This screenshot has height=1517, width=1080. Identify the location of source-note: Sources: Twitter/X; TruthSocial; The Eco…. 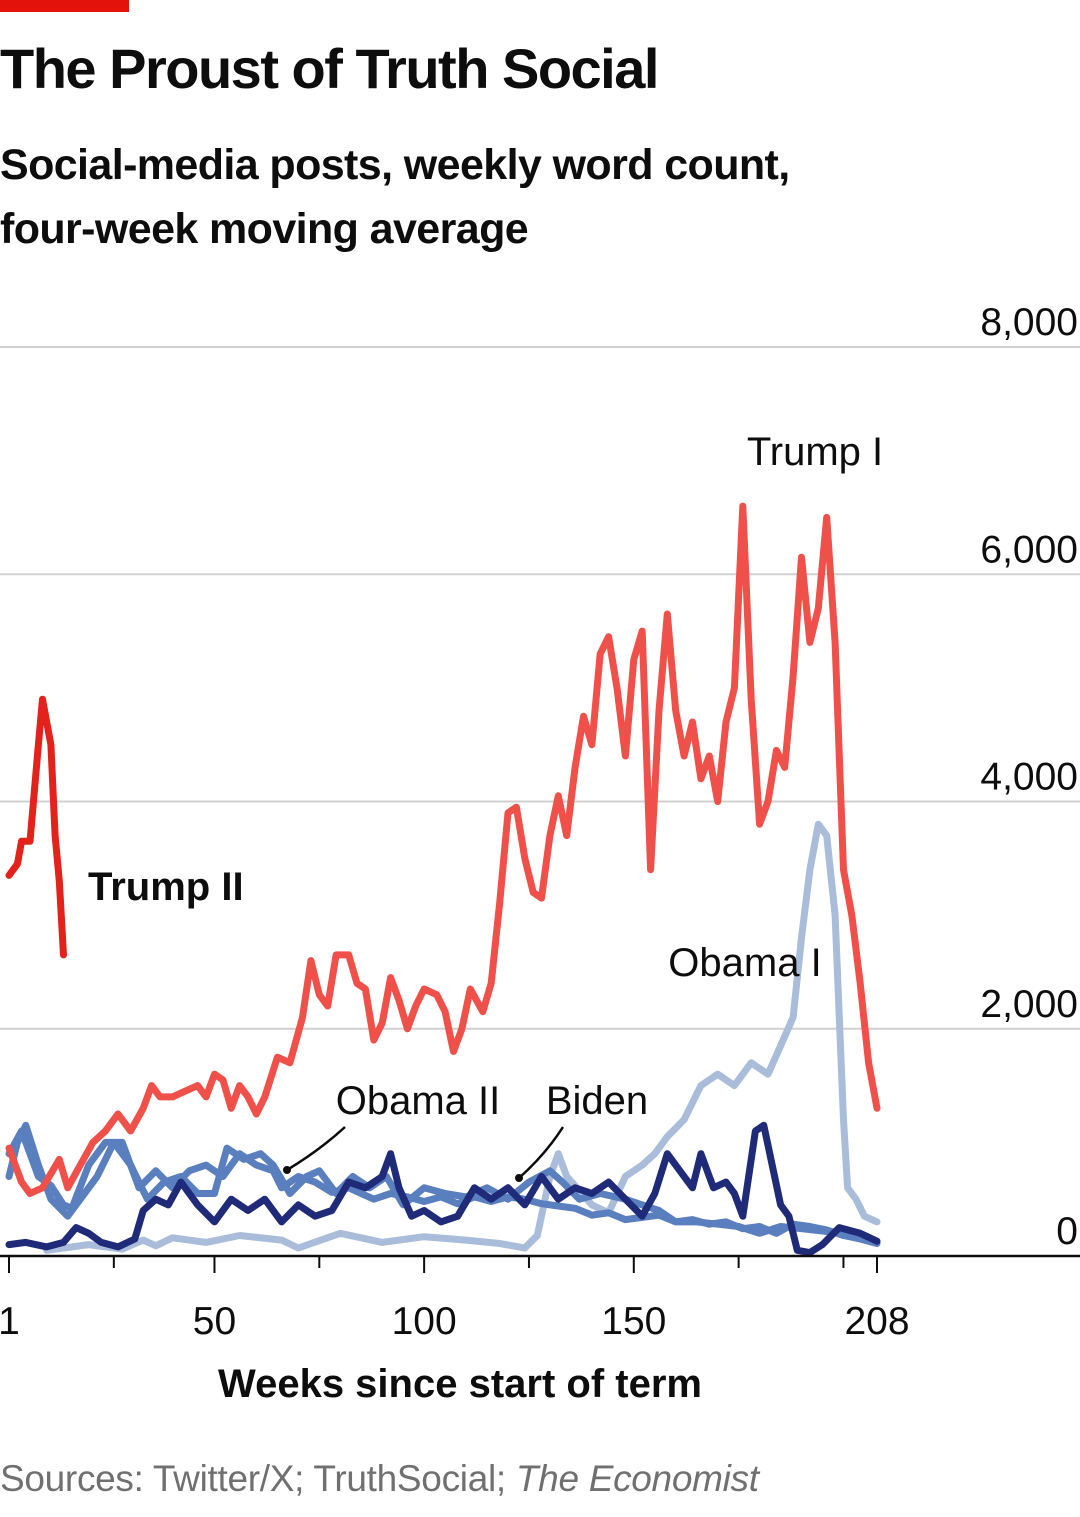
(379, 1479).